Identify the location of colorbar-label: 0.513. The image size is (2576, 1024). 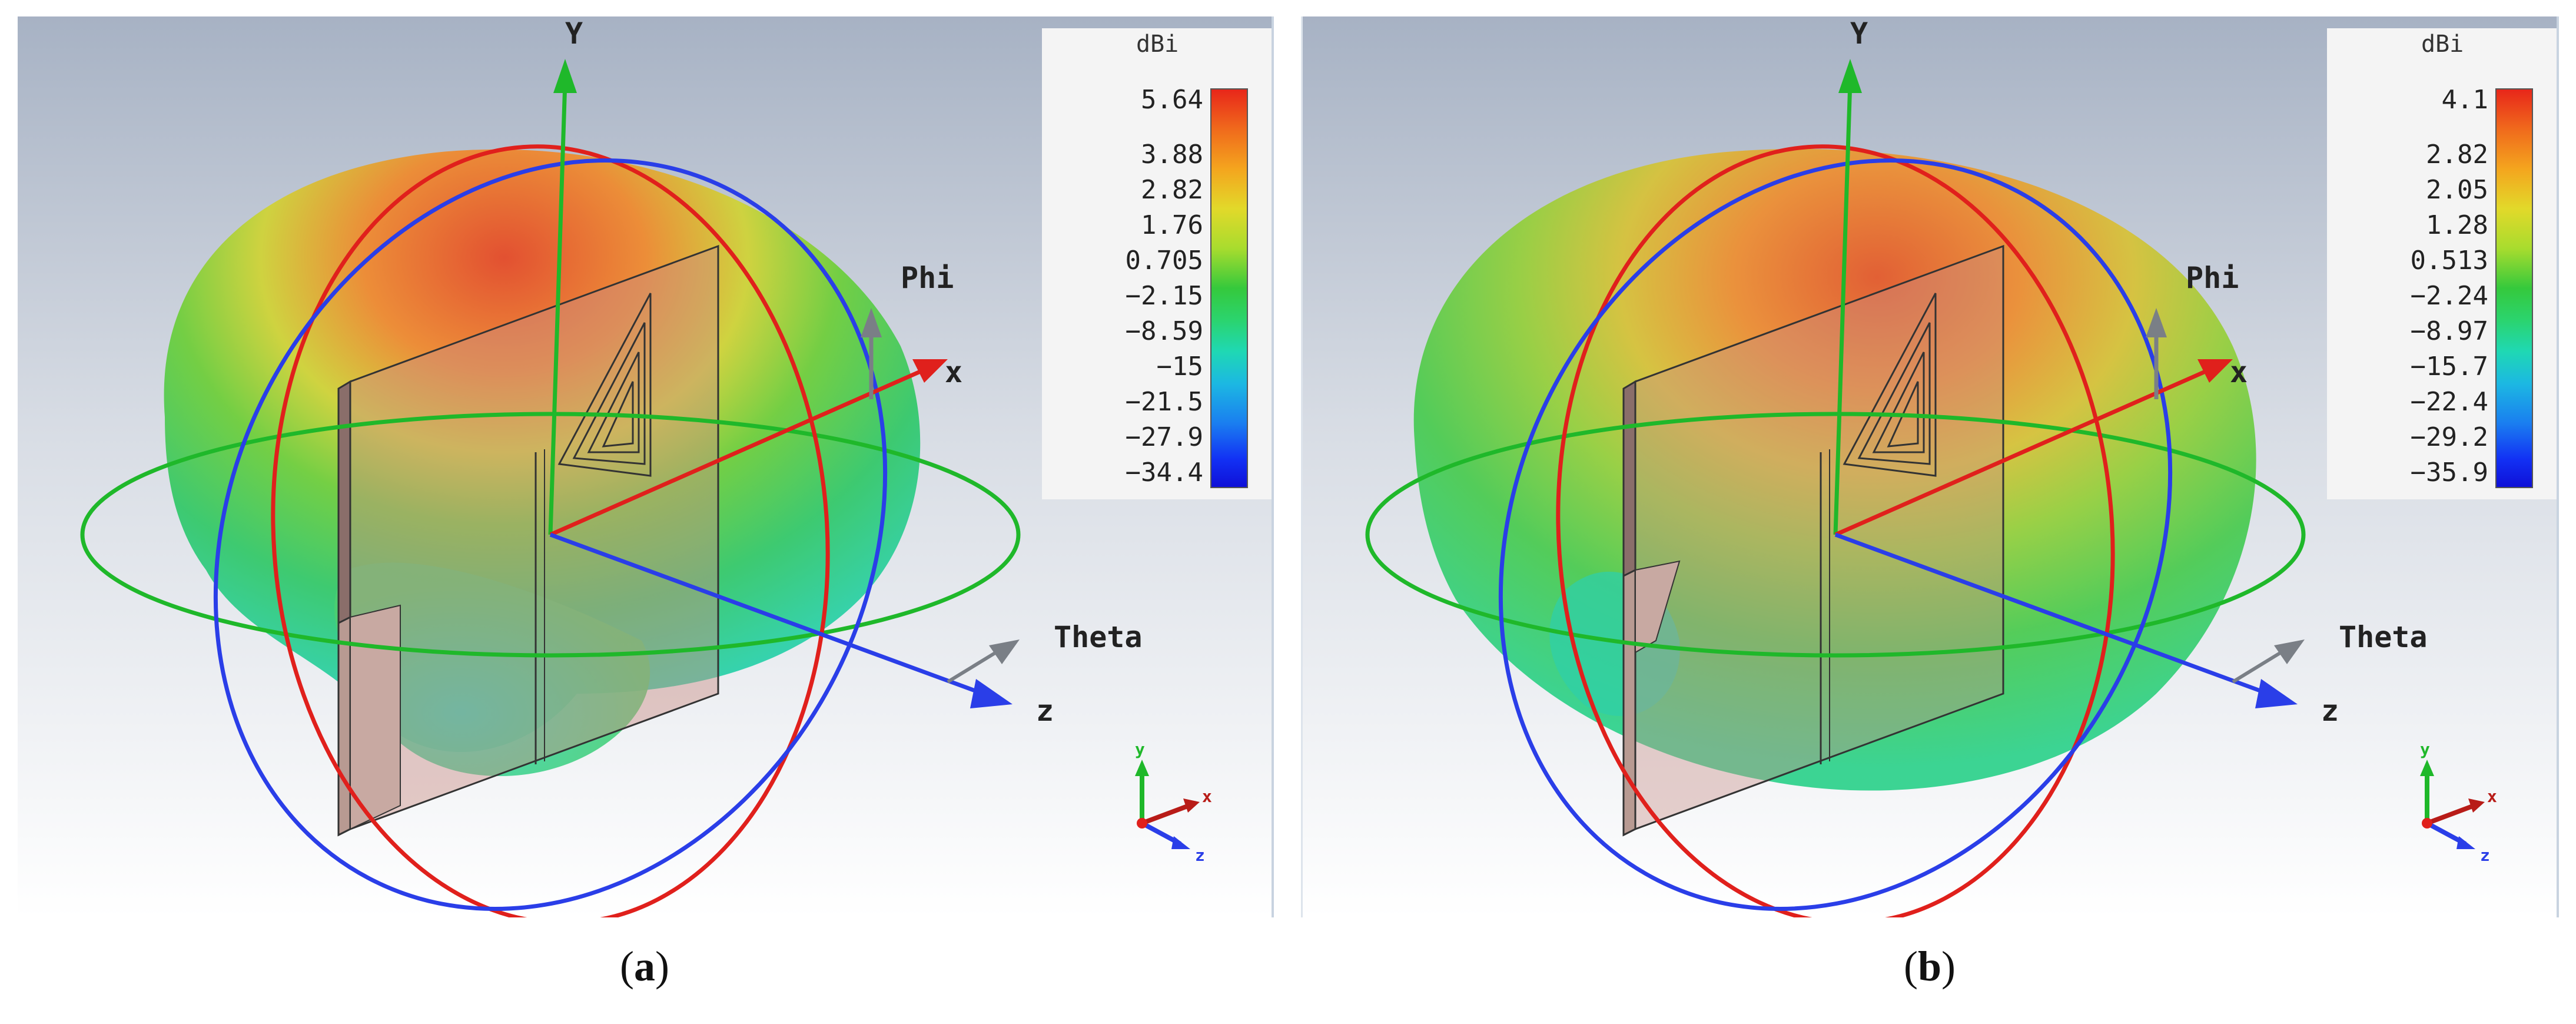
(2449, 261).